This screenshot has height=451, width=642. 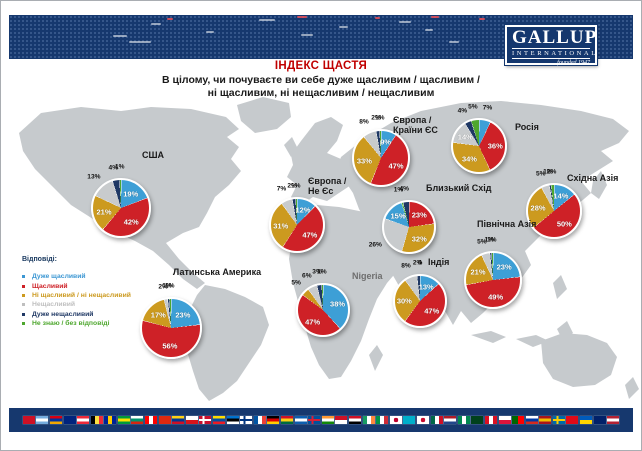 What do you see at coordinates (518, 420) in the screenshot?
I see `flag-portugal-icon` at bounding box center [518, 420].